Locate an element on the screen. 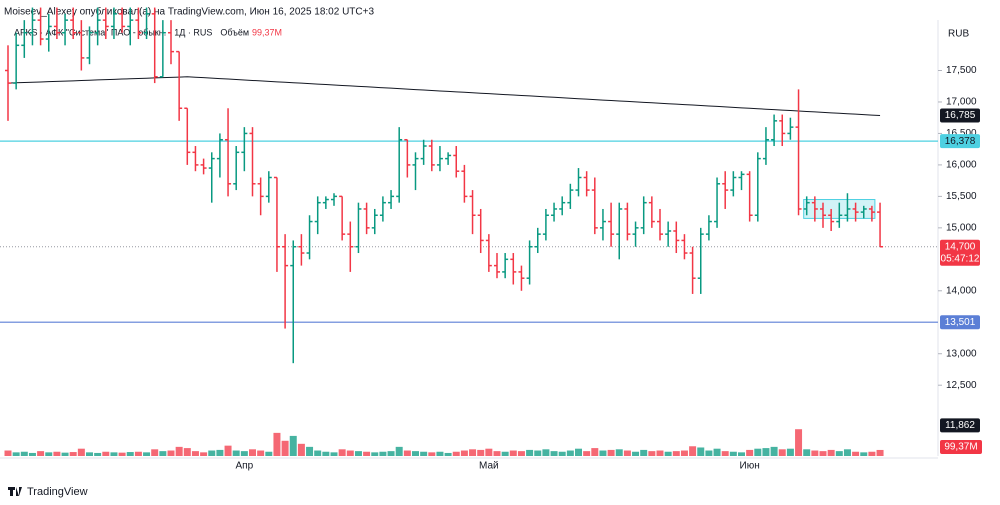  volume-title: Объём is located at coordinates (234, 32).